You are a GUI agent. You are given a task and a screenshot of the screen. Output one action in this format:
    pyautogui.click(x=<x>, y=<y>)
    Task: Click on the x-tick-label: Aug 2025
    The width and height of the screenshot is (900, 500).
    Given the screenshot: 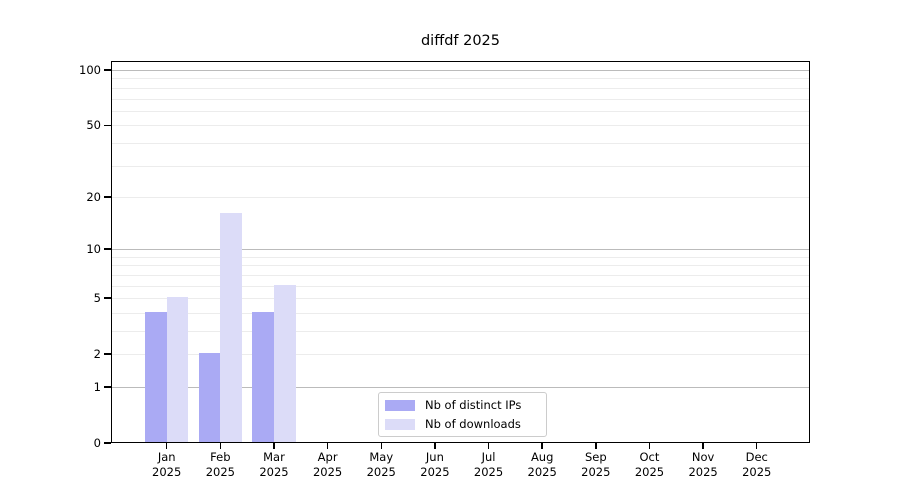 What is the action you would take?
    pyautogui.click(x=542, y=464)
    